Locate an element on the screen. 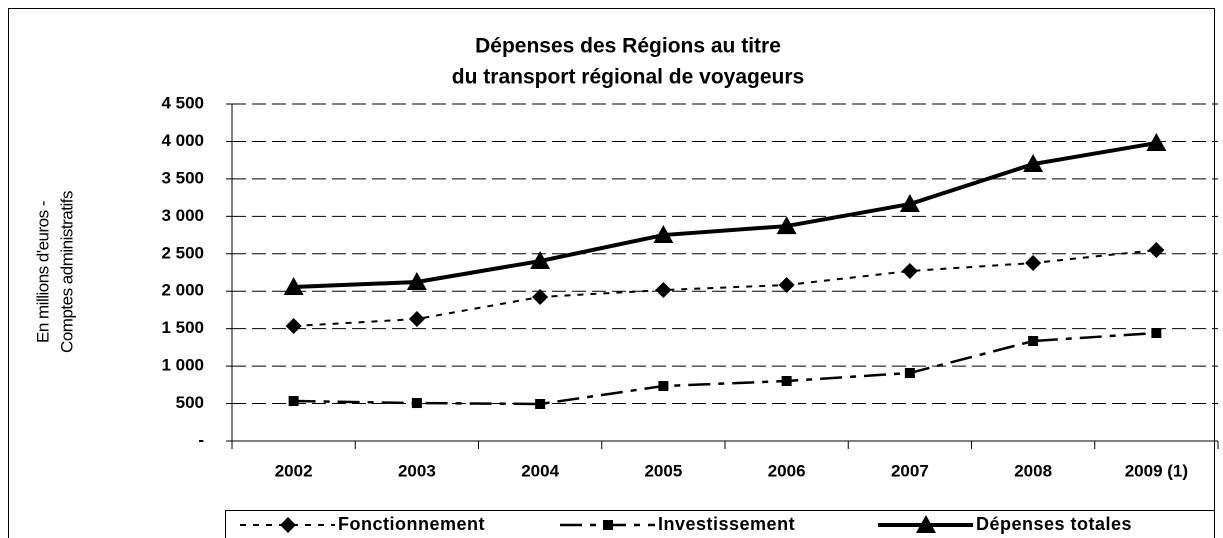  x-tick-label: 2002 is located at coordinates (294, 470).